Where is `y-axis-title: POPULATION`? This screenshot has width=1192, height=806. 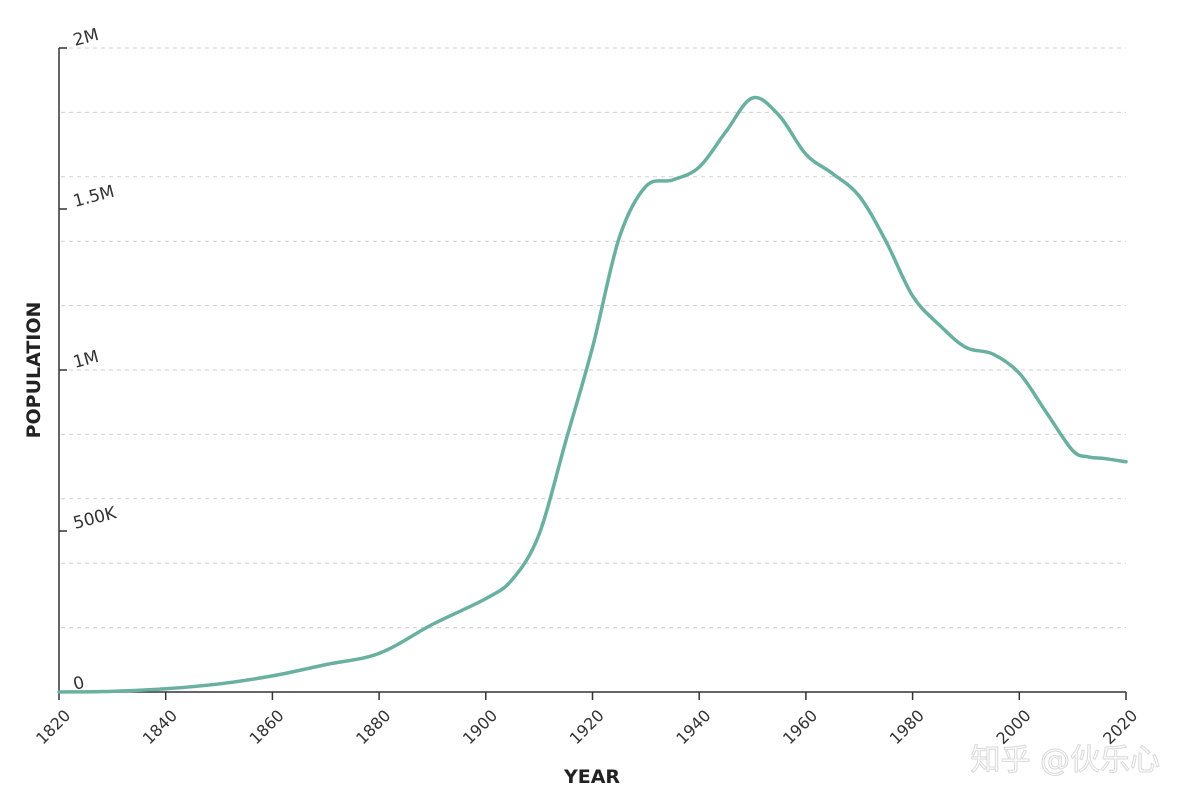 y-axis-title: POPULATION is located at coordinates (34, 370).